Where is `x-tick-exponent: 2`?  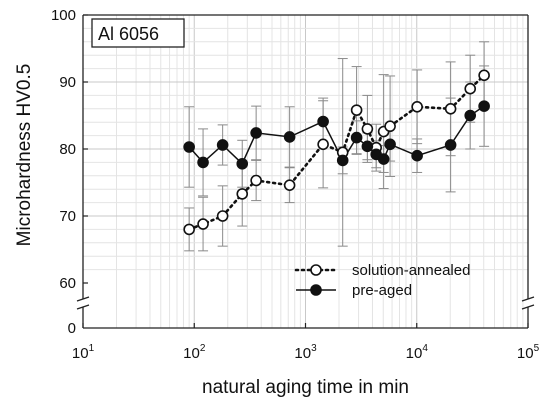 x-tick-exponent: 2 is located at coordinates (203, 348).